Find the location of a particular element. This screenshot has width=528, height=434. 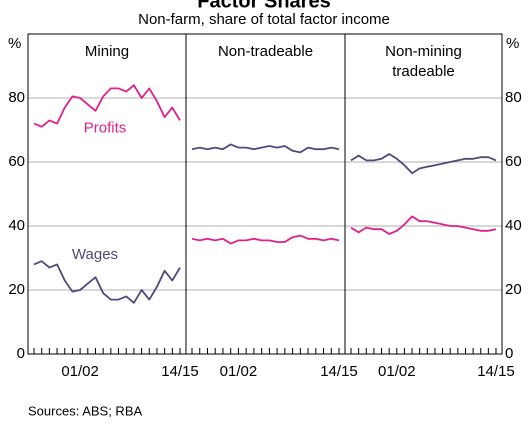

panel-title: Mining is located at coordinates (107, 51).